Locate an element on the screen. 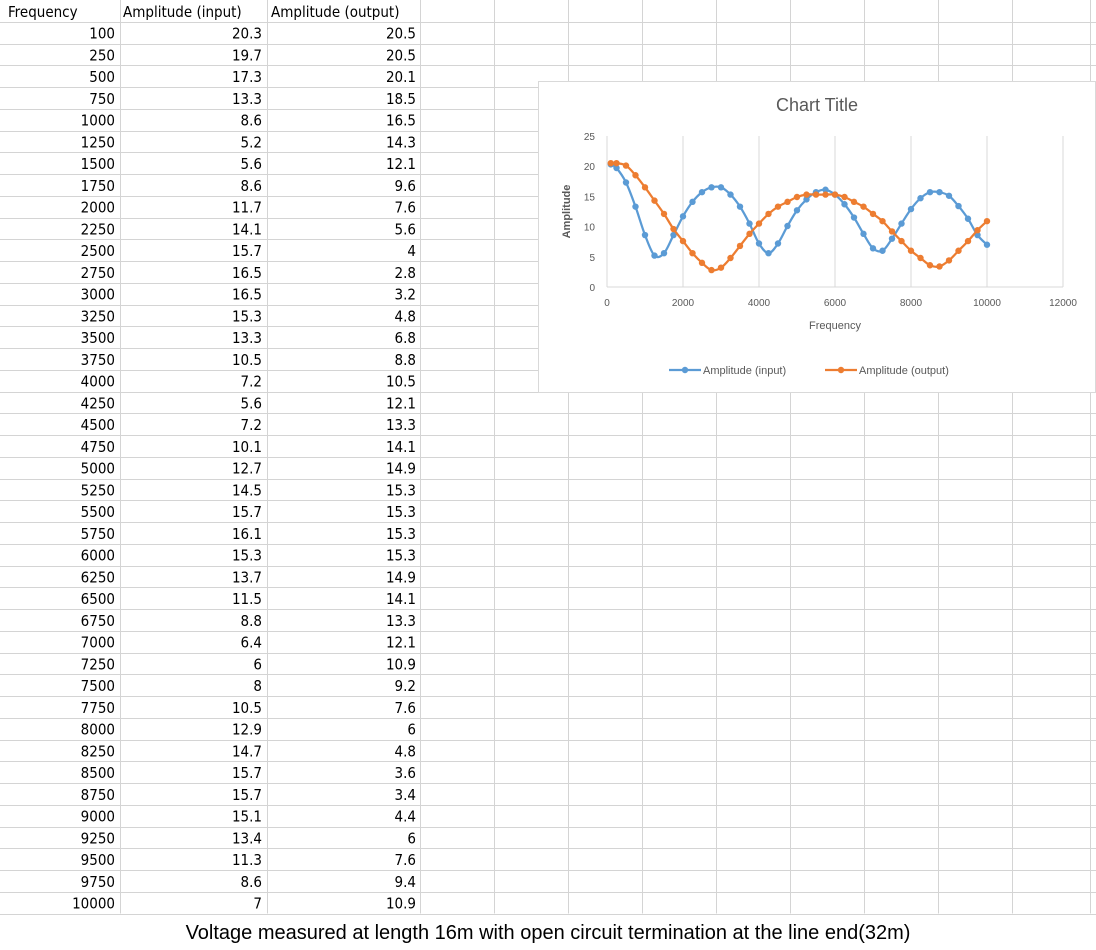 This screenshot has height=950, width=1096. table-cell: 1500 is located at coordinates (98, 164).